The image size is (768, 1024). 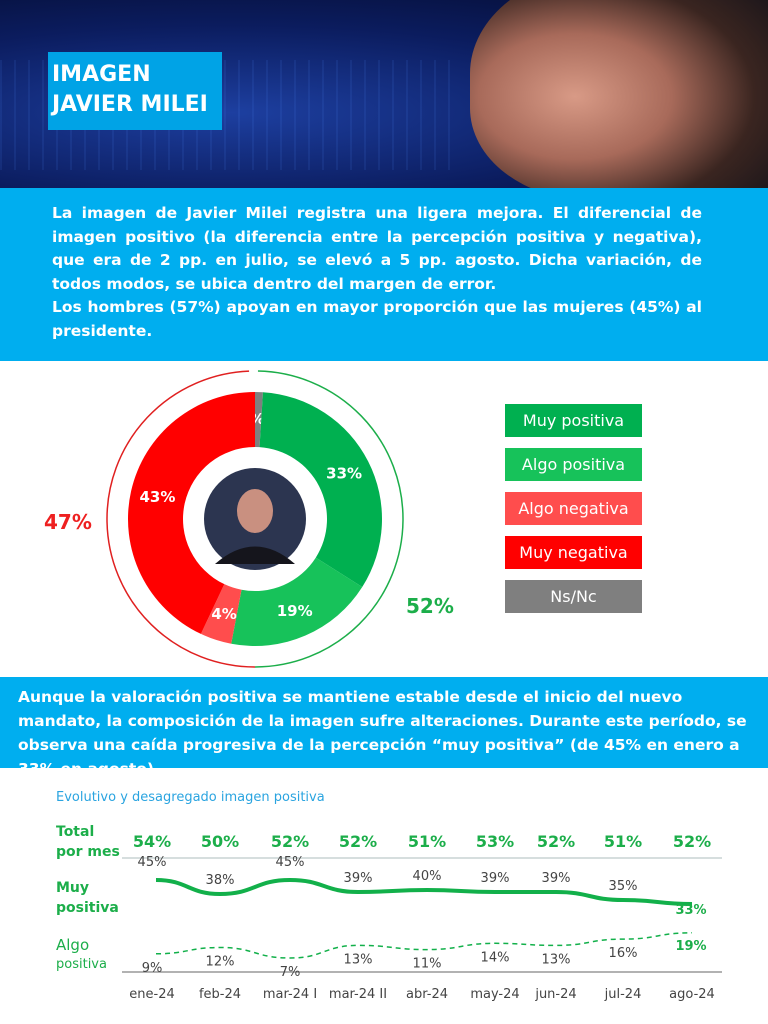 What do you see at coordinates (573, 420) in the screenshot?
I see `legend-muy-positiva: Muy positiva` at bounding box center [573, 420].